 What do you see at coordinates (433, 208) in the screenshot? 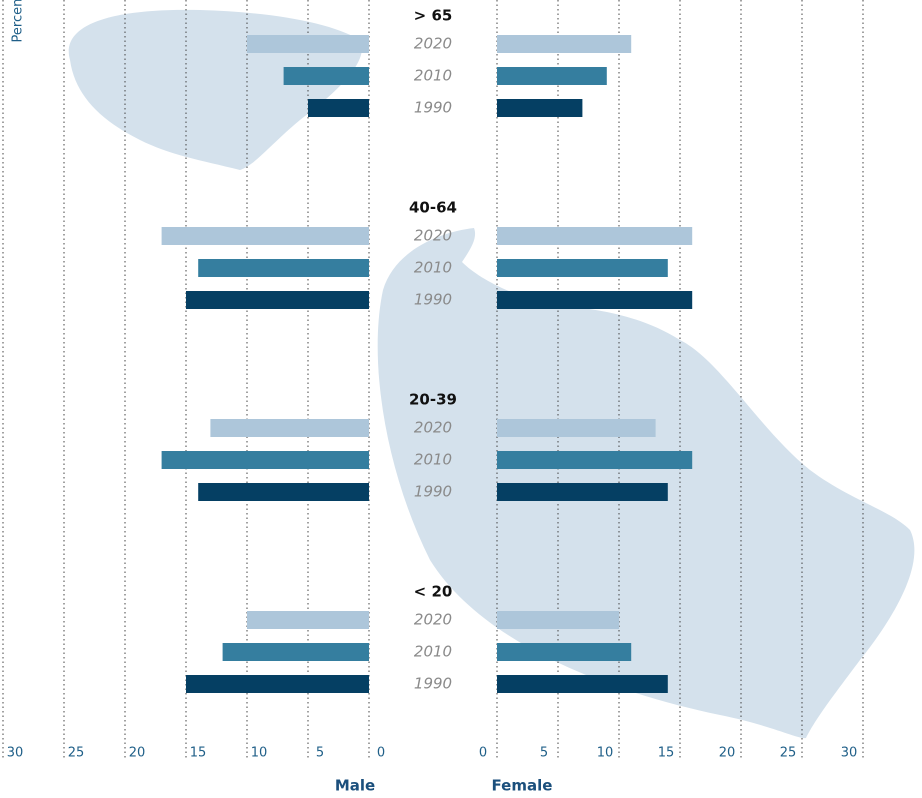
I see `group-label: 40-64` at bounding box center [433, 208].